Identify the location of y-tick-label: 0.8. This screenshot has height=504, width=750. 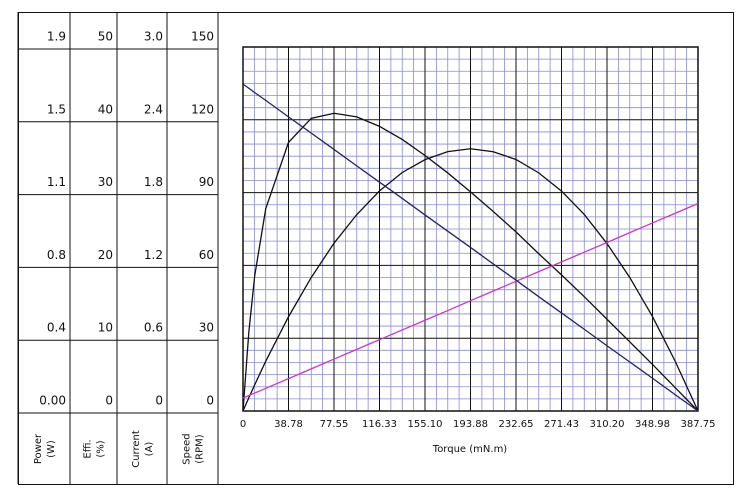
(56, 255).